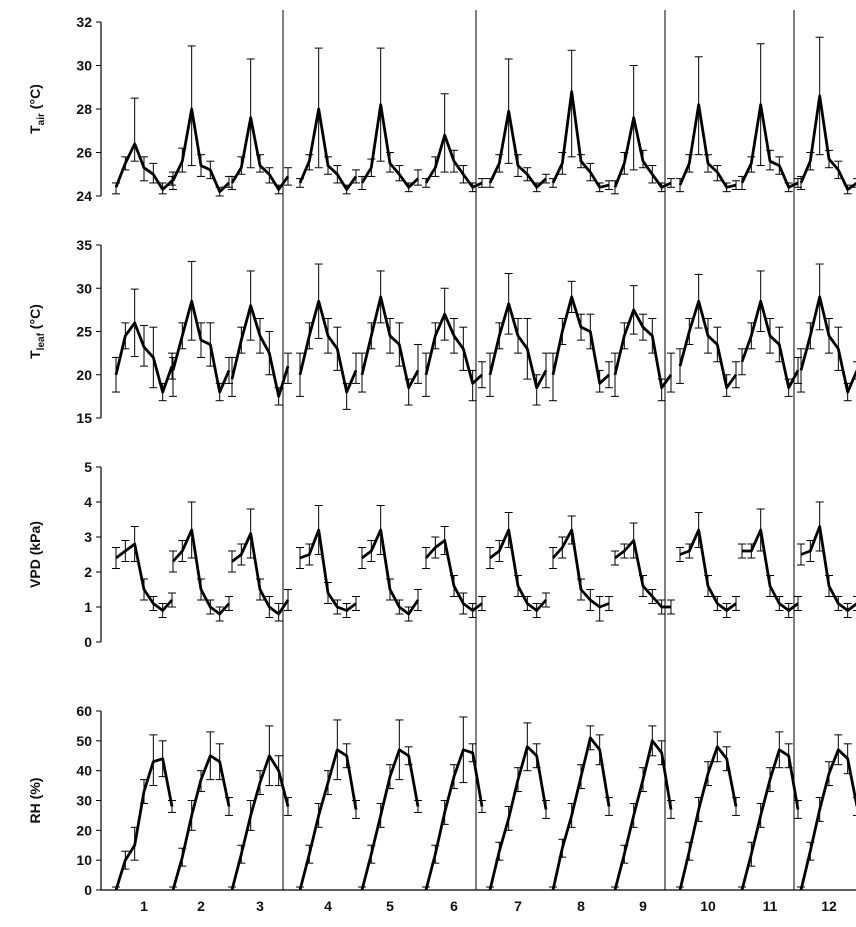 The image size is (856, 927). I want to click on tair-ytick-label: 24, so click(84, 196).